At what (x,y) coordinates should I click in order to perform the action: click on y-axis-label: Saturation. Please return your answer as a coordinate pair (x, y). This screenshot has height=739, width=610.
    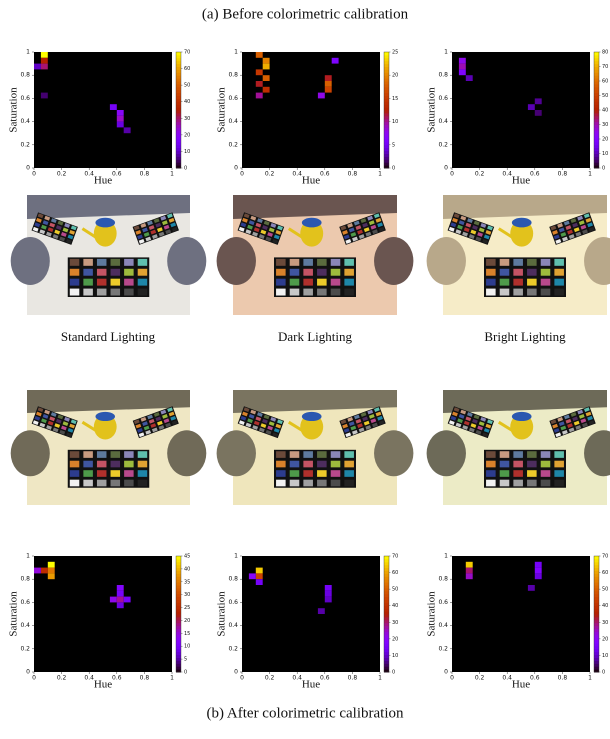
    Looking at the image, I should click on (432, 110).